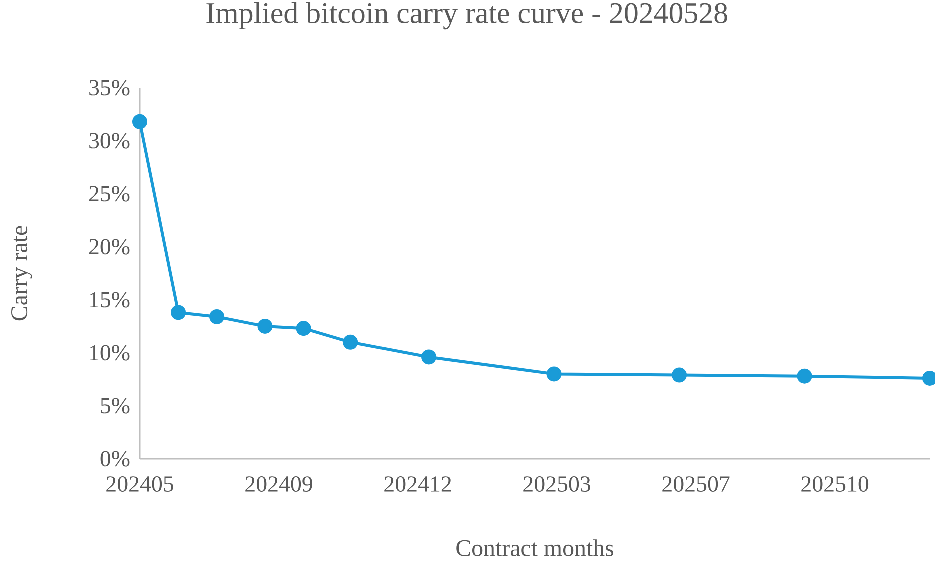 The height and width of the screenshot is (566, 935). What do you see at coordinates (418, 484) in the screenshot?
I see `x-tick-label: 202412` at bounding box center [418, 484].